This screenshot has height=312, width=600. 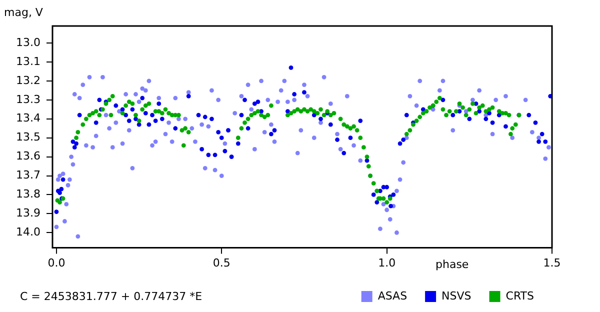 What do you see at coordinates (111, 296) in the screenshot?
I see `text: C = 2453831.777 + 0.774737 *E` at bounding box center [111, 296].